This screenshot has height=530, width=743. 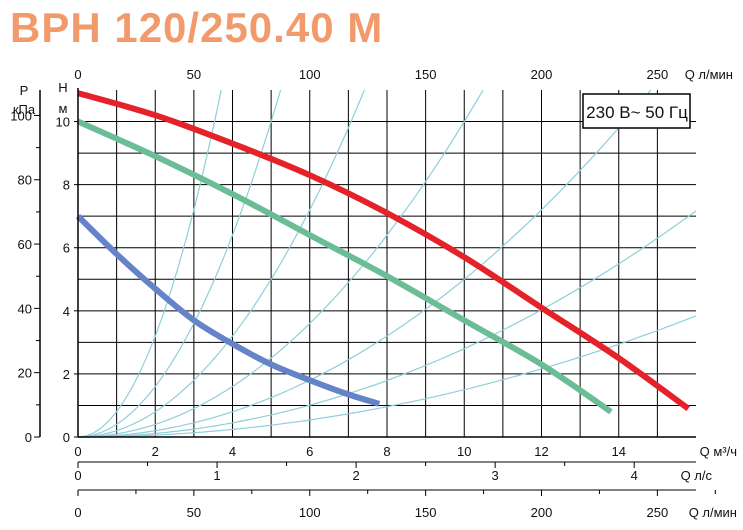 I want to click on head-axis-label-unit: м, so click(x=63, y=108).